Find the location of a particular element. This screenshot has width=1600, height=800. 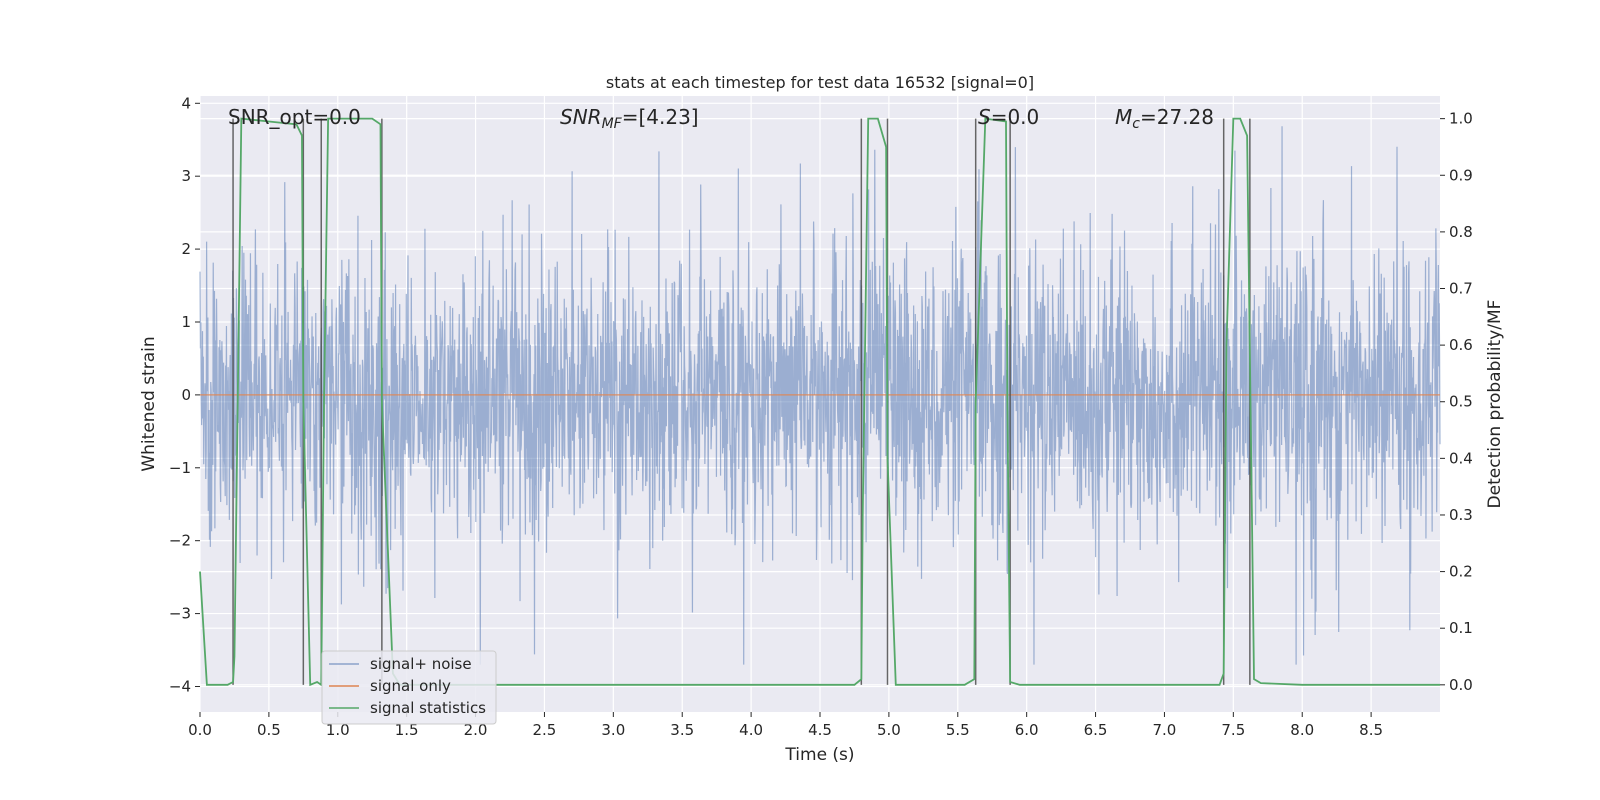

x-tick-label: 0.0 is located at coordinates (200, 730).